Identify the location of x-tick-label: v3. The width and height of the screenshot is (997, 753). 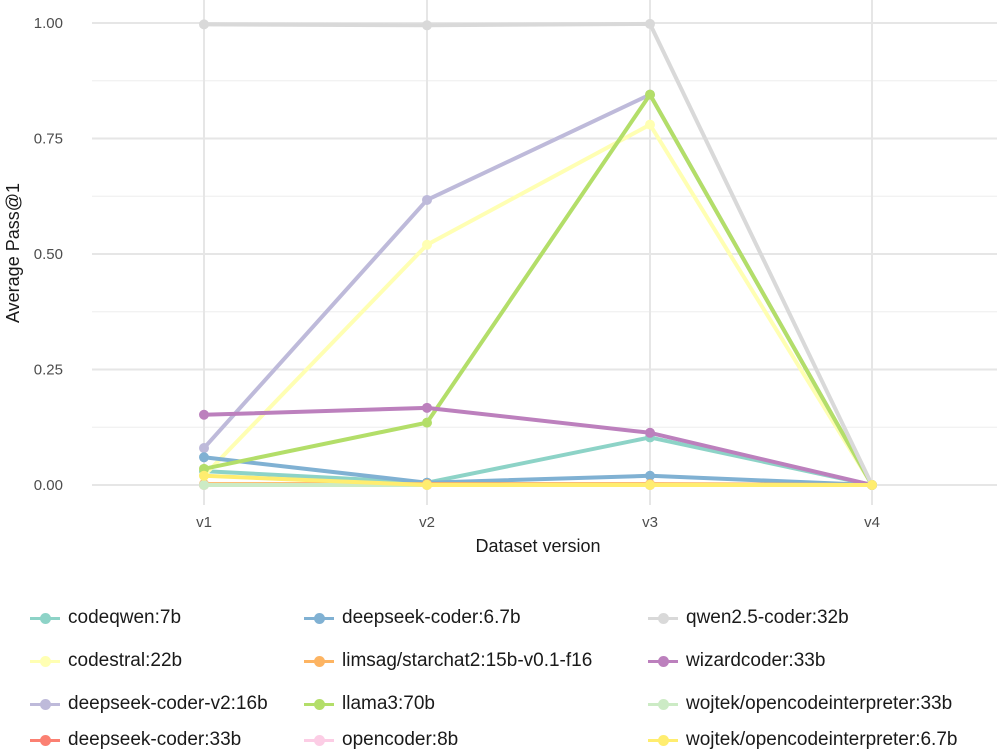
(650, 522).